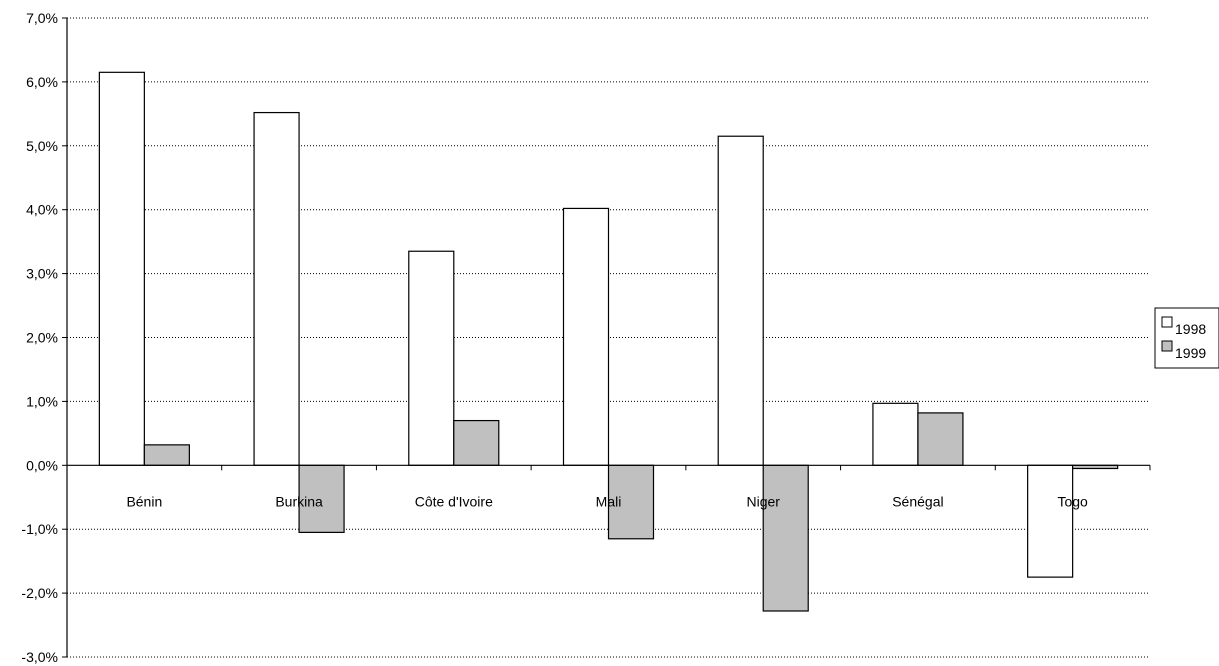  Describe the element at coordinates (1167, 322) in the screenshot. I see `legend-swatch-1998` at that location.